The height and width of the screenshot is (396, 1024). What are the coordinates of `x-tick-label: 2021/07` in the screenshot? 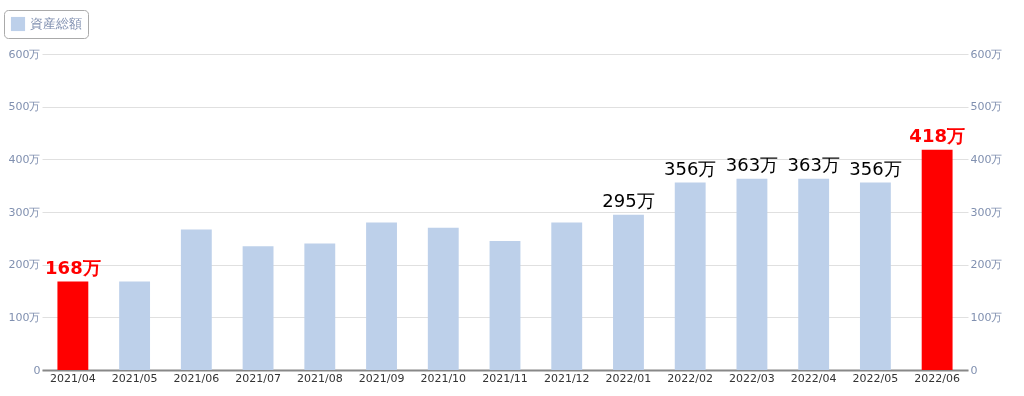 It's located at (258, 378).